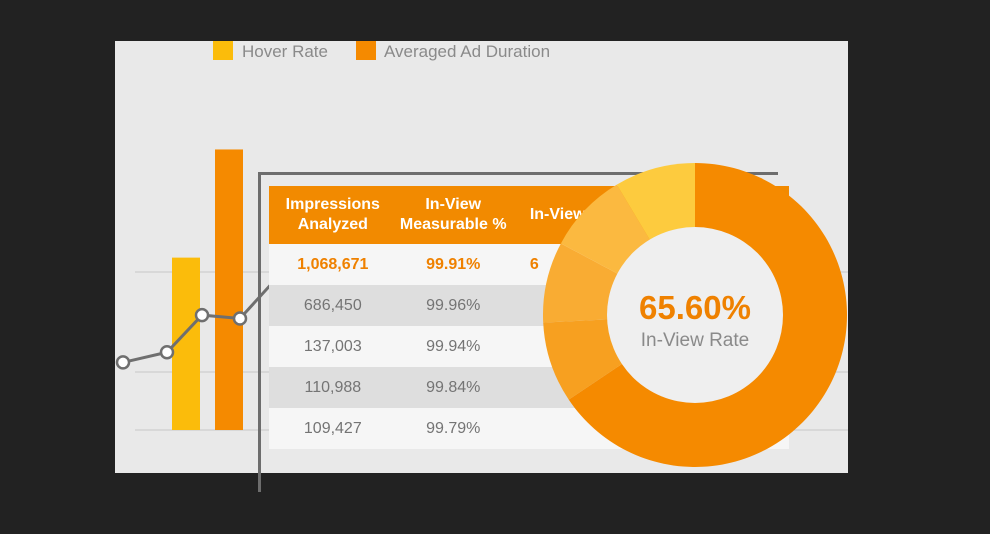  I want to click on legend-hover-rate: Hover Rate, so click(285, 51).